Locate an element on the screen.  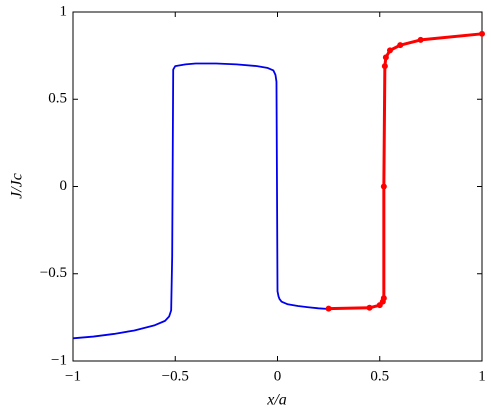
y-axis-label: J/Jc is located at coordinates (17, 186).